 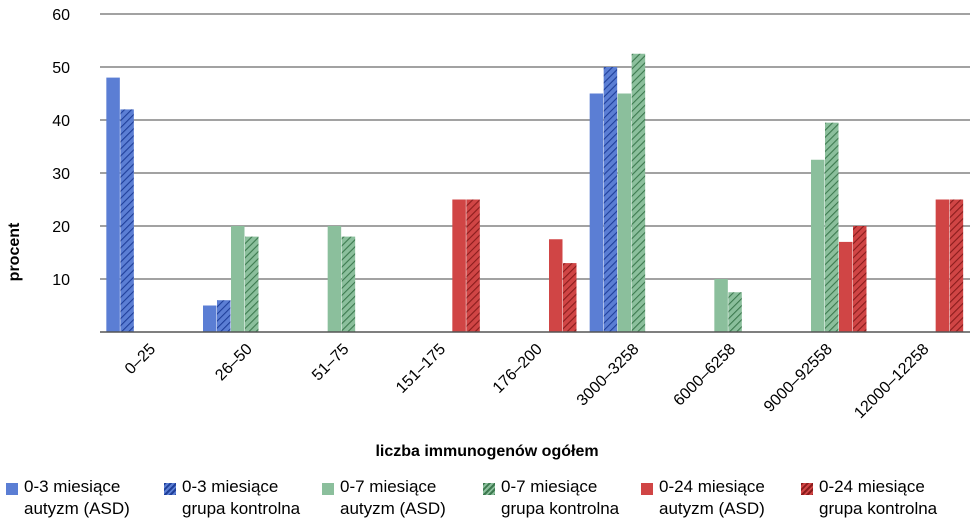 I want to click on legend-item: 0-3 miesiące autyzm (ASD), so click(x=68, y=498).